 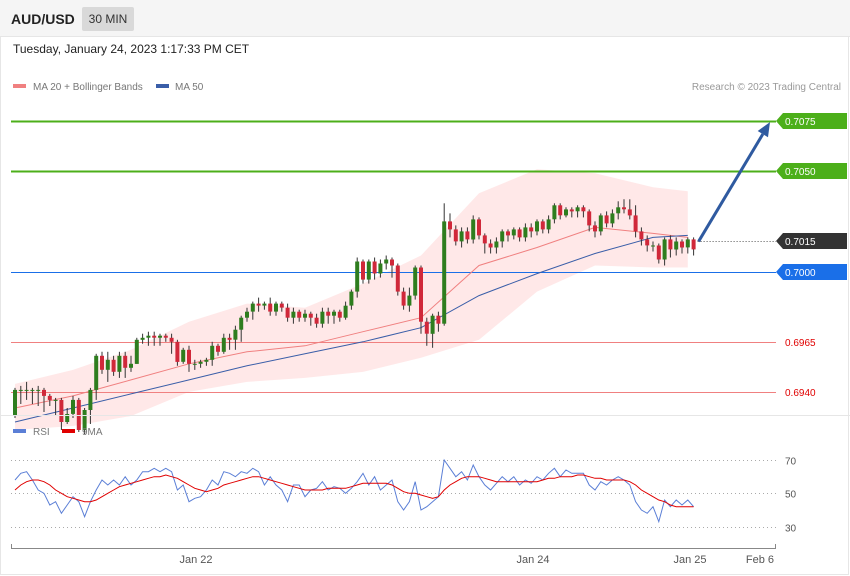 I want to click on time-tick-label: Jan 25, so click(x=689, y=560).